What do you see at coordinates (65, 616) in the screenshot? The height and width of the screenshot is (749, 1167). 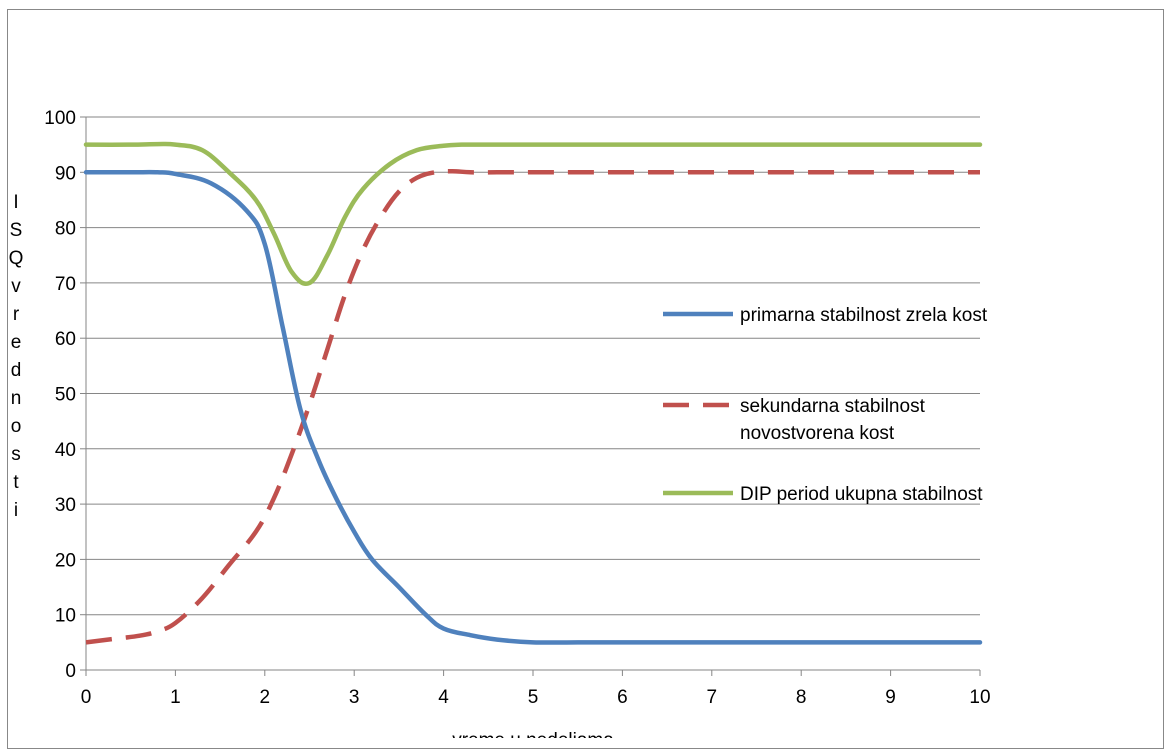 I see `y-tick-label: 10` at bounding box center [65, 616].